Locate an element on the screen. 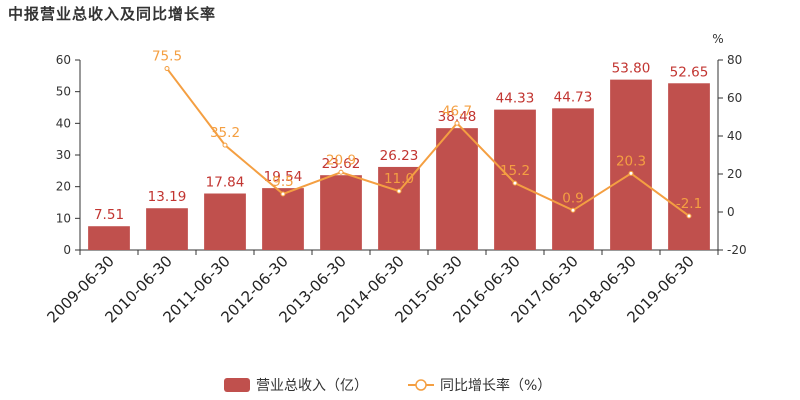 This screenshot has width=800, height=400. left-axis-tick-label: 30 is located at coordinates (63, 155).